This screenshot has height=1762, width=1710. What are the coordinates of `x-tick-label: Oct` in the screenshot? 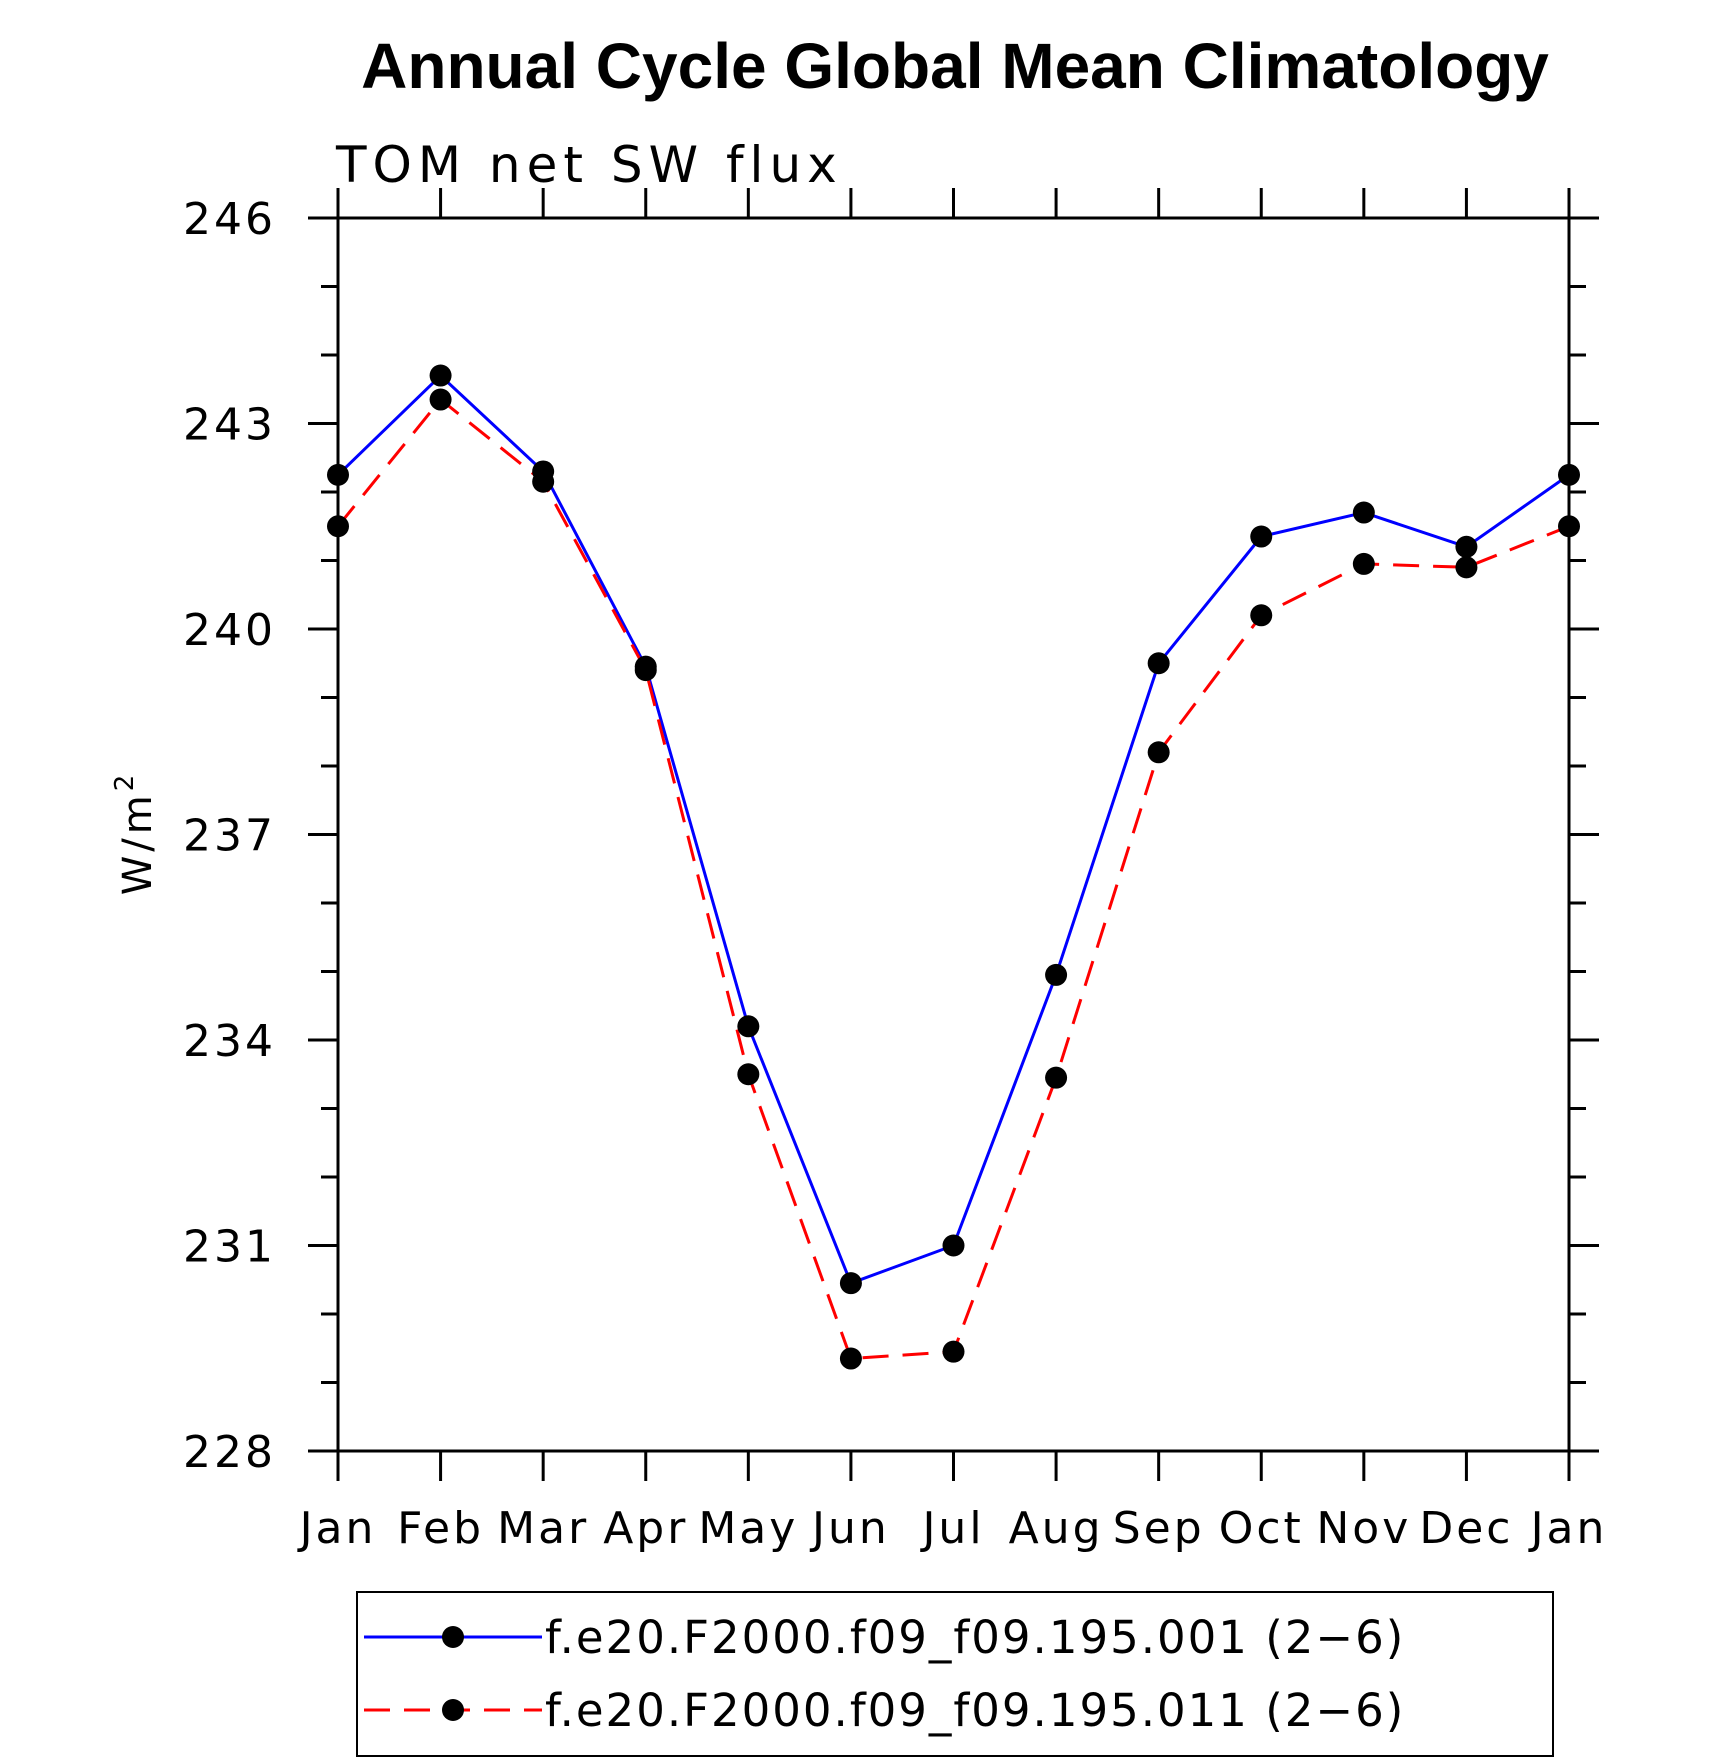 It's located at (1261, 1528).